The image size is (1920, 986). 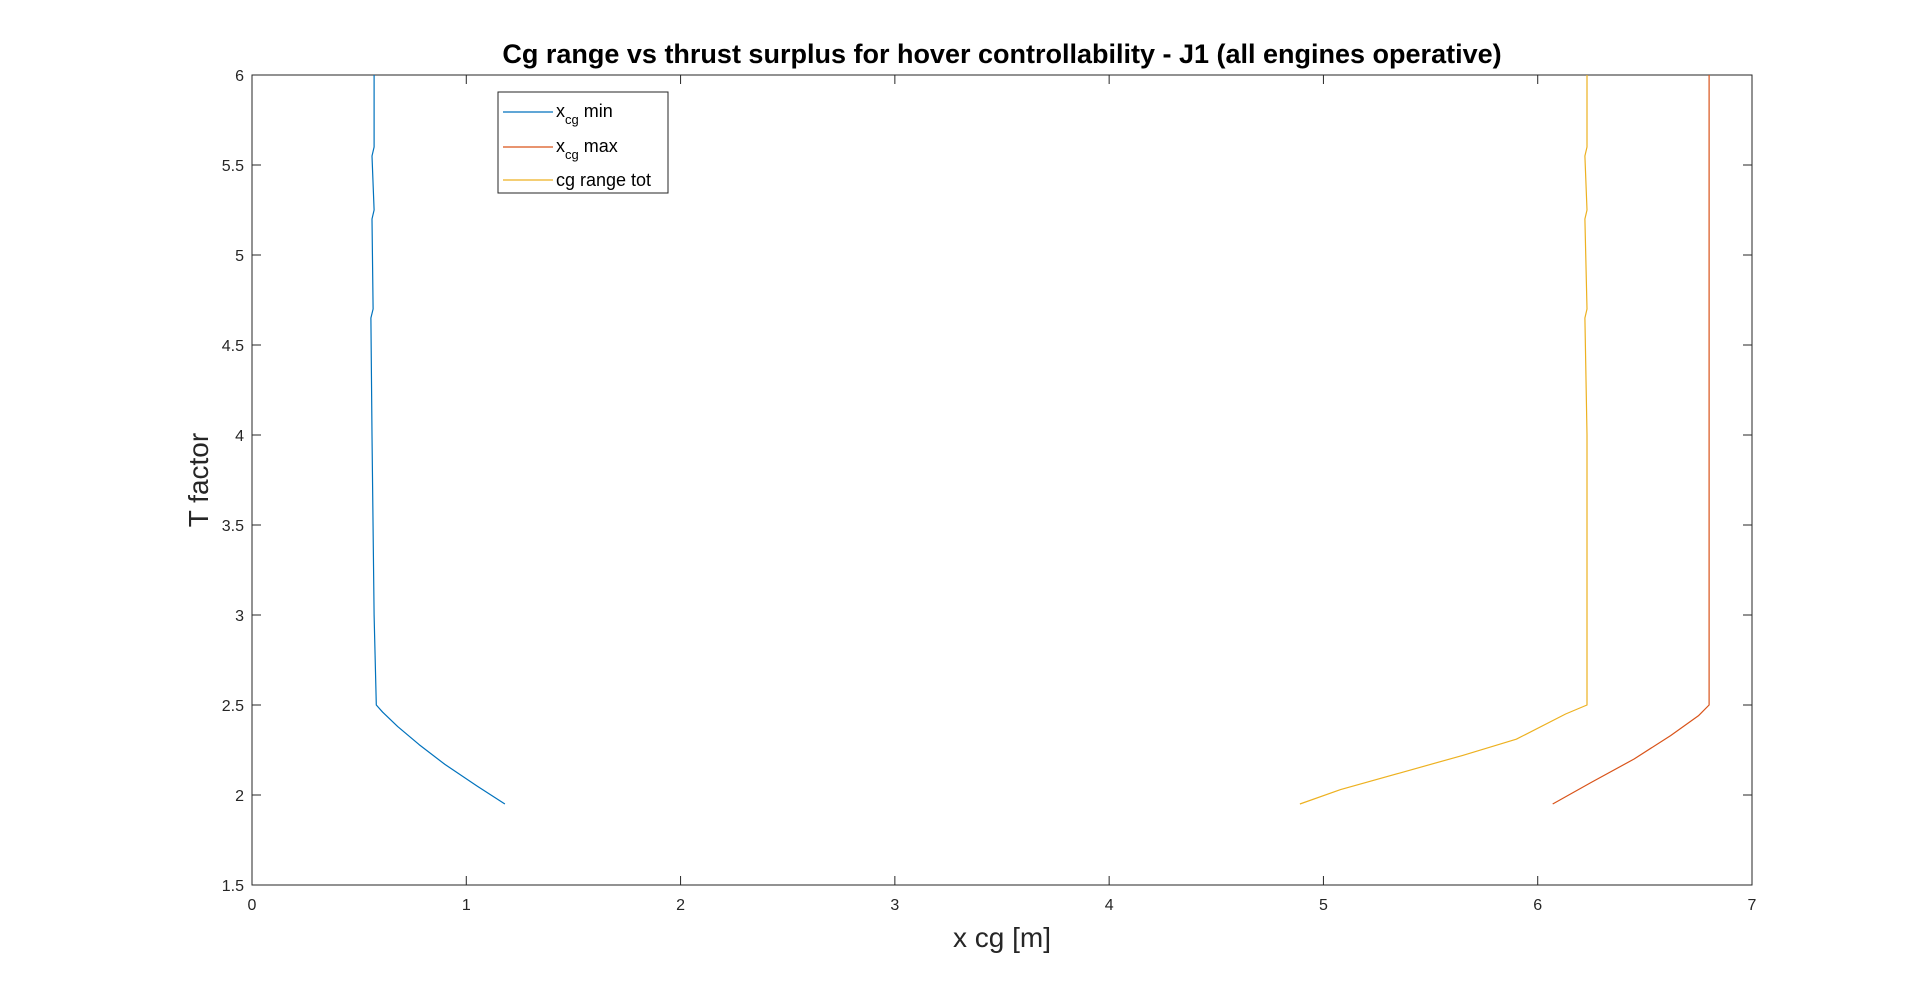 I want to click on x-tick-label: 4, so click(x=1109, y=905).